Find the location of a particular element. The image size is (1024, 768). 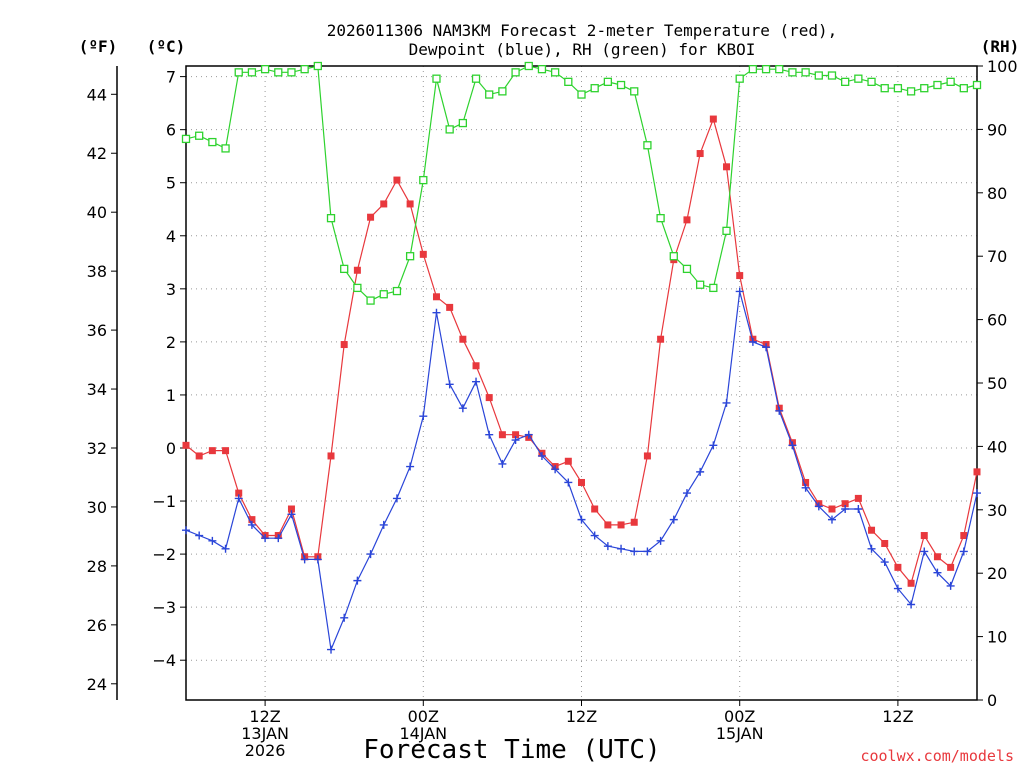

fahrenheit-tick-label: 40 is located at coordinates (97, 212).